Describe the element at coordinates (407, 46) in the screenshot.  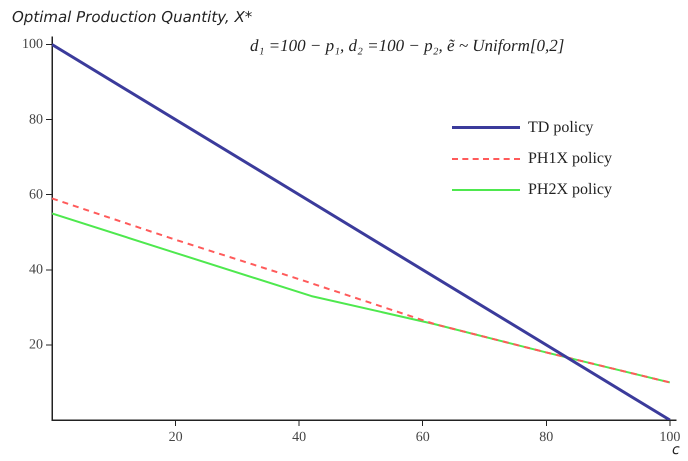
I see `annotation: d₁ =100 − p₁, d₂ =100 − p₂, ẽ ~ Uniform[0,2]` at that location.